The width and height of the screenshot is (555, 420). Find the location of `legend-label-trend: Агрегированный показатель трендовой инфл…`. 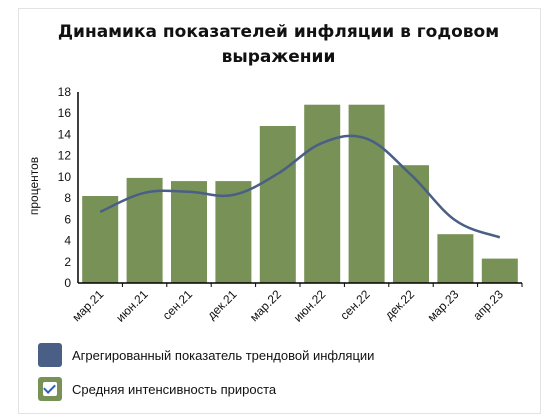

legend-label-trend: Агрегированный показатель трендовой инфл… is located at coordinates (223, 355).